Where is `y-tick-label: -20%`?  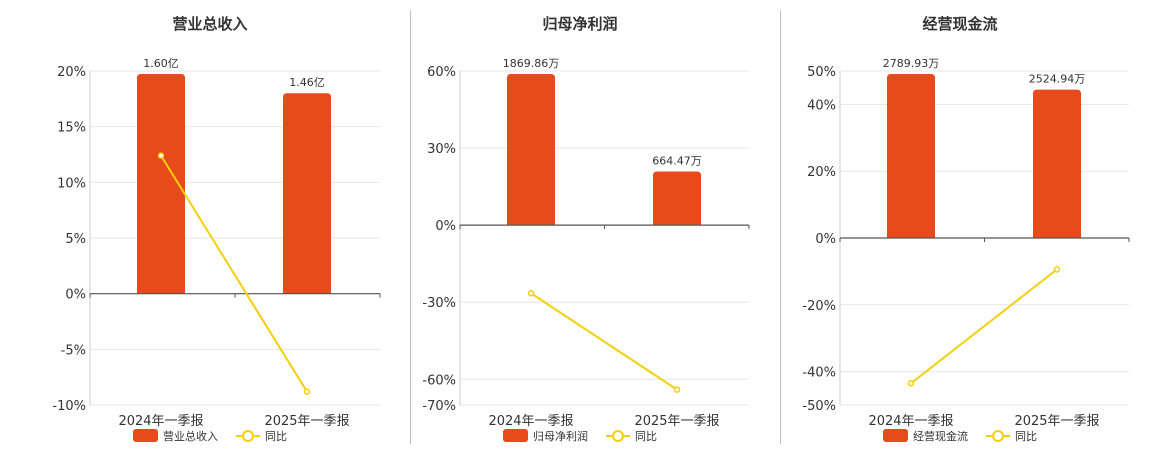
y-tick-label: -20% is located at coordinates (819, 306).